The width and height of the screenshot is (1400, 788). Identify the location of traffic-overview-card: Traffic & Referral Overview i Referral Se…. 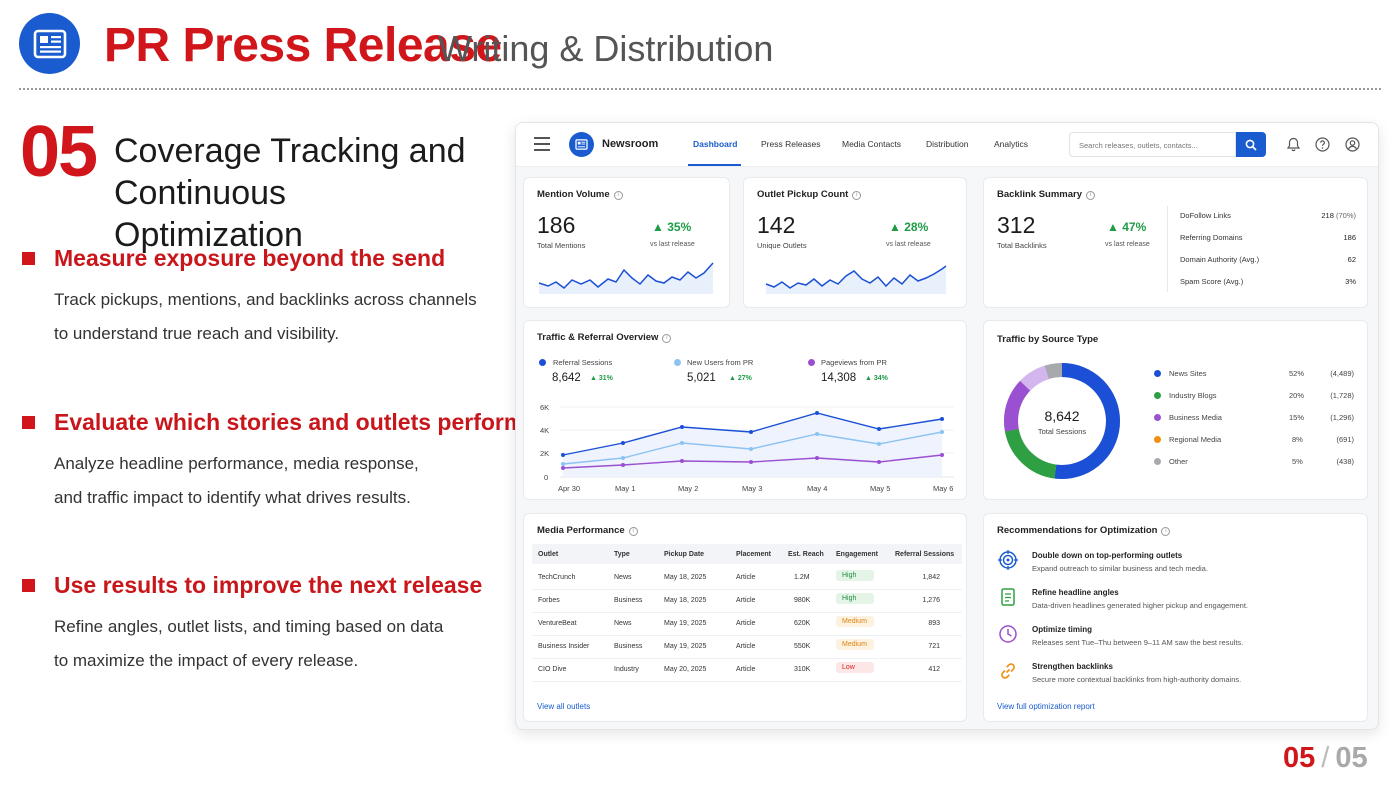
(745, 410).